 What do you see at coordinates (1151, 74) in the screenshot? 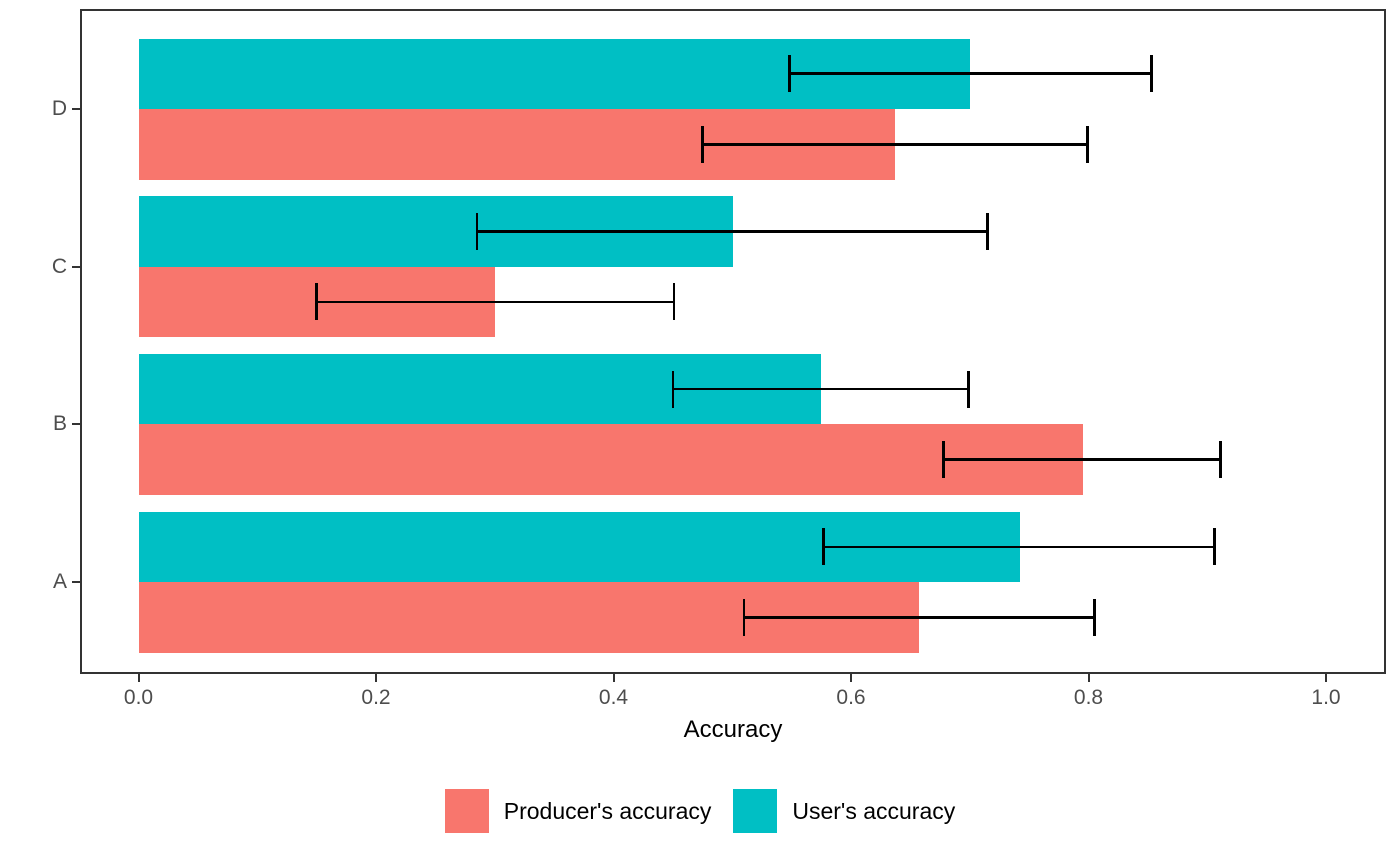
I see `errorbar-d-user-s-accuracy-cap-high` at bounding box center [1151, 74].